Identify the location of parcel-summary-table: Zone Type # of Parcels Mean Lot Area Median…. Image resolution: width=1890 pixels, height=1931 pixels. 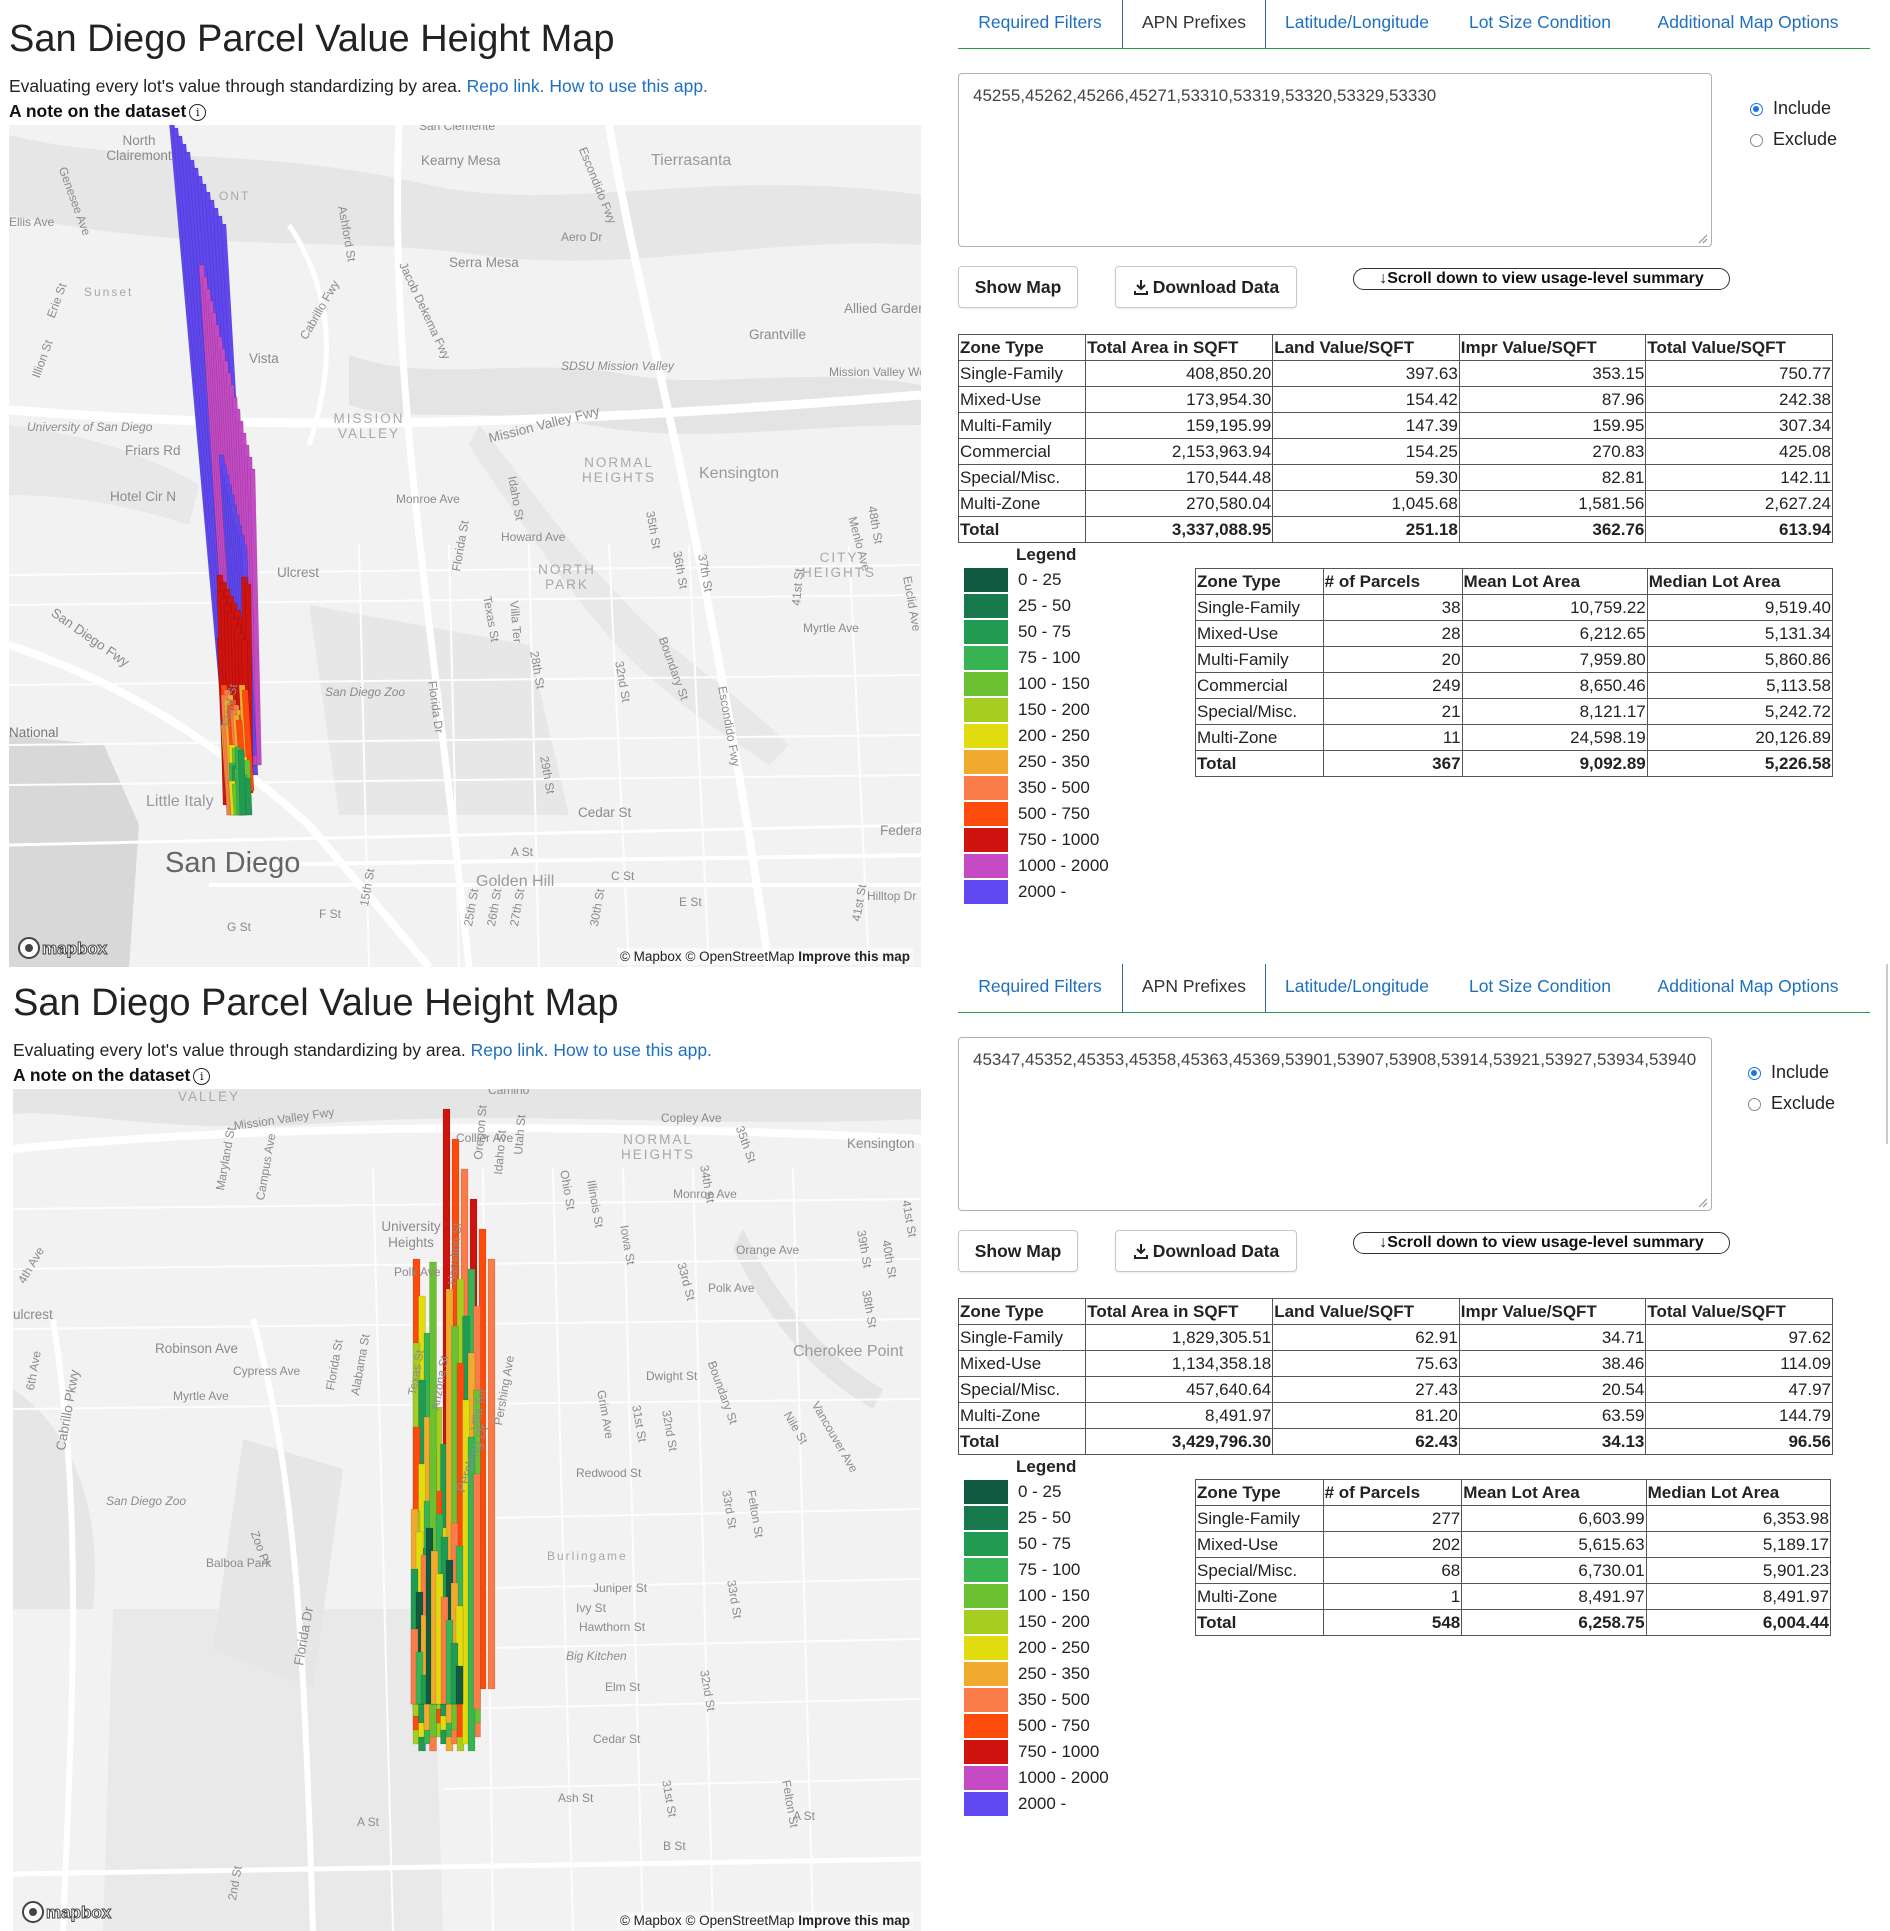
(1514, 672).